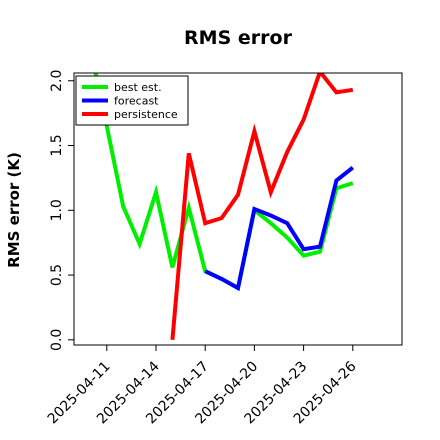 The width and height of the screenshot is (440, 440). Describe the element at coordinates (138, 87) in the screenshot. I see `legend-label: best est.` at that location.